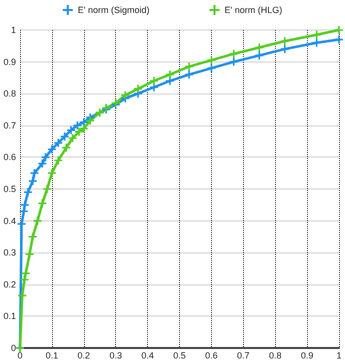 The image size is (345, 360). Describe the element at coordinates (211, 355) in the screenshot. I see `x-tick-label: 0.6` at that location.